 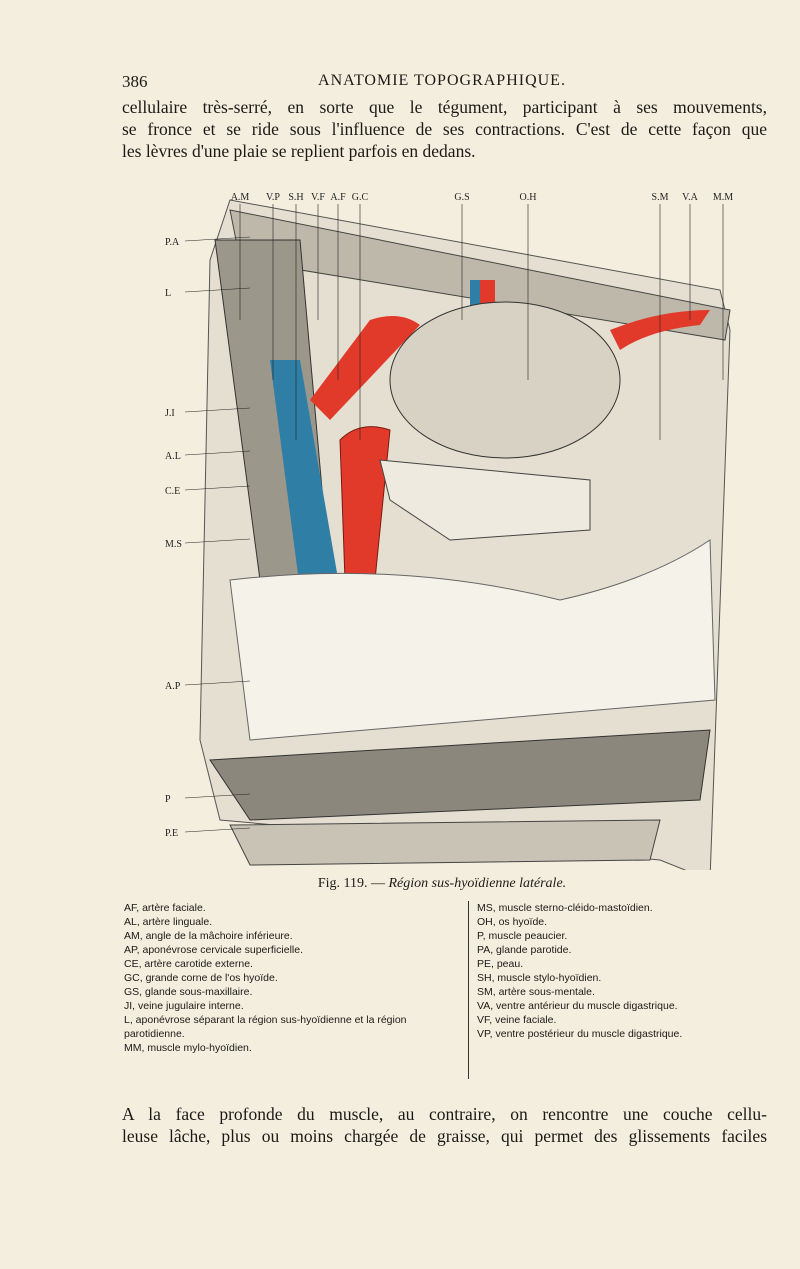 I want to click on figure-label: L, so click(x=168, y=293).